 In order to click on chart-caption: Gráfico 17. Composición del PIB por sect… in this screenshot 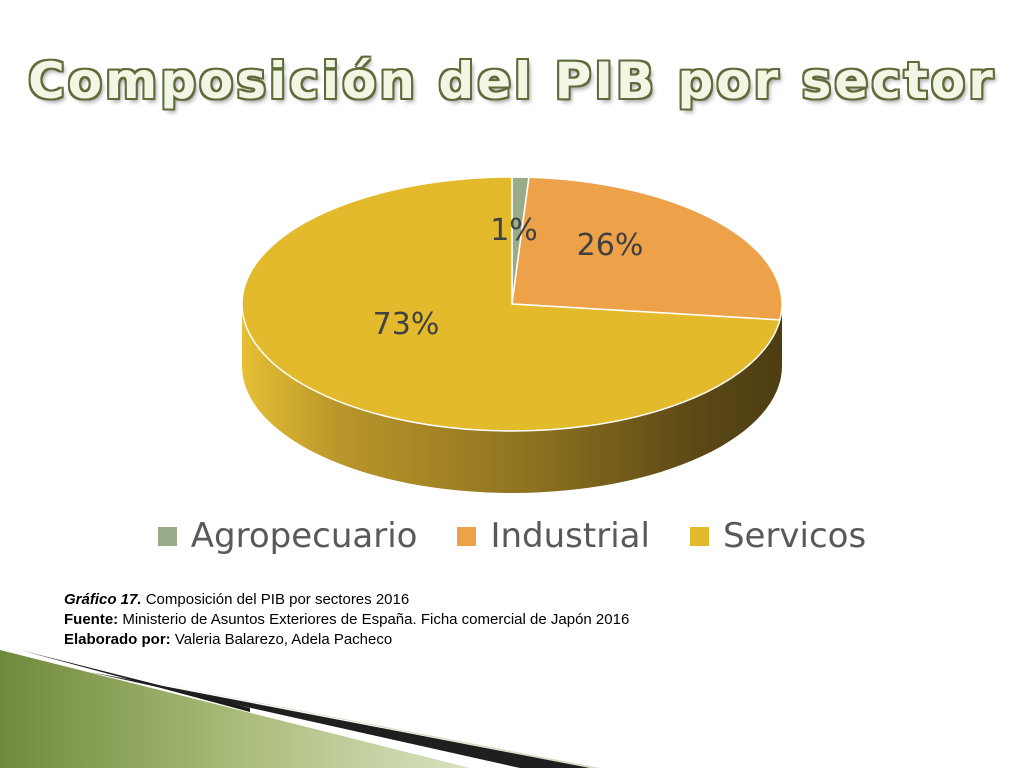, I will do `click(346, 620)`.